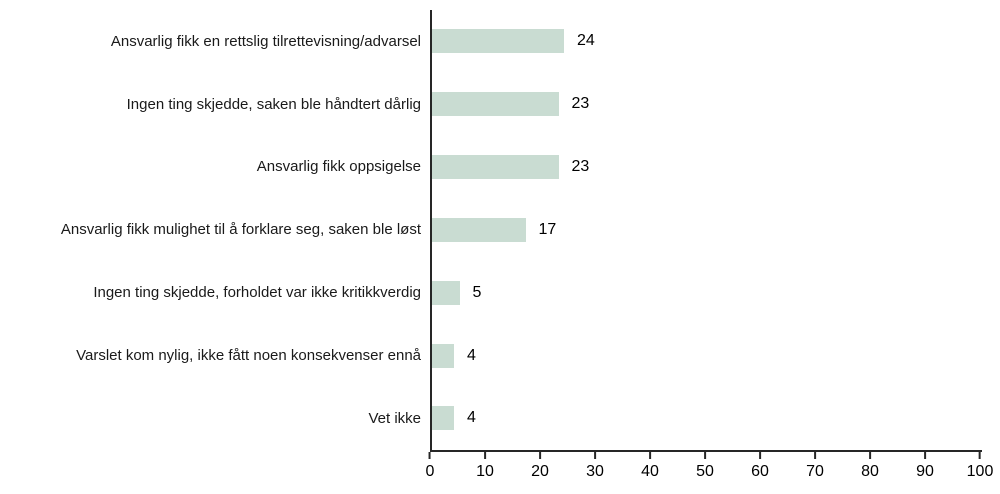  I want to click on tick-label: 80, so click(870, 471).